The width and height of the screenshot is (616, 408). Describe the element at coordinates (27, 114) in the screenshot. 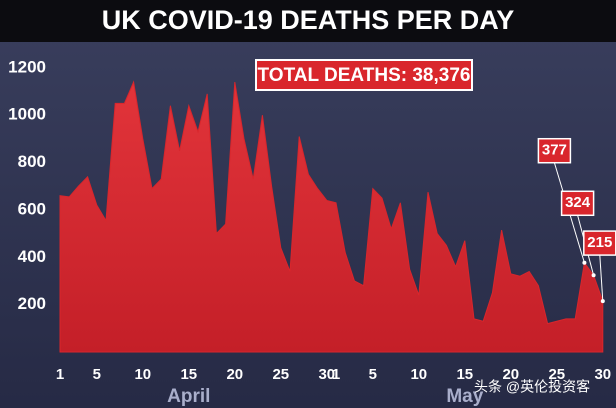

I see `y-tick-label: 1000` at that location.